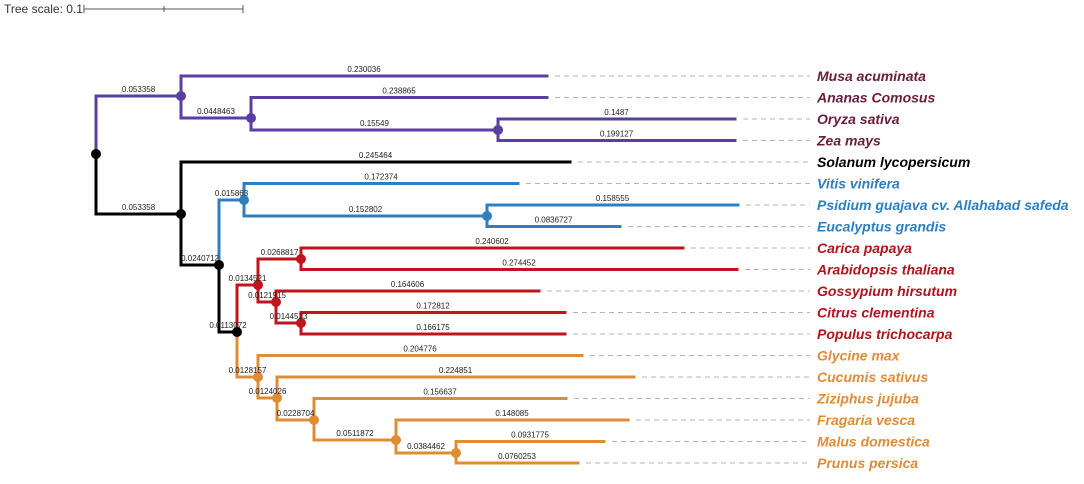 Image resolution: width=1084 pixels, height=484 pixels. I want to click on taxon-label: Musa acuminata, so click(871, 76).